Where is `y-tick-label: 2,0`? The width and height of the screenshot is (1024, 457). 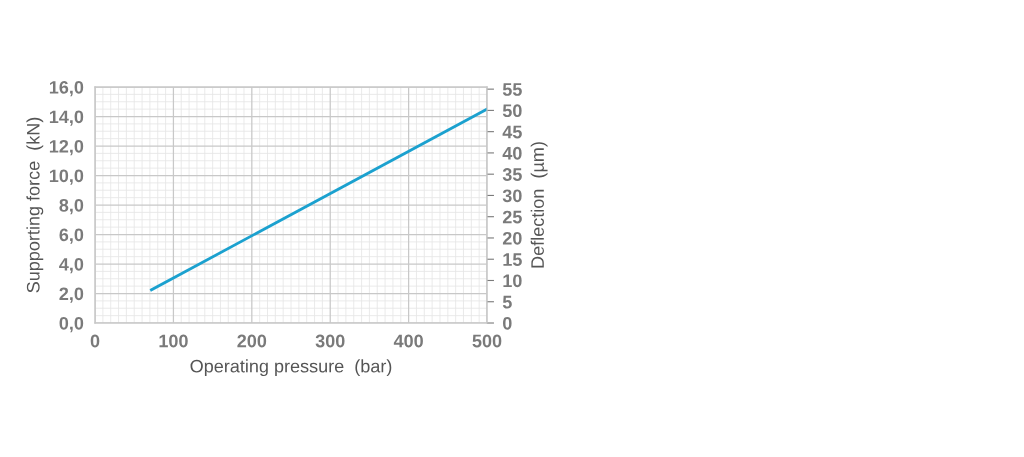 y-tick-label: 2,0 is located at coordinates (71, 295).